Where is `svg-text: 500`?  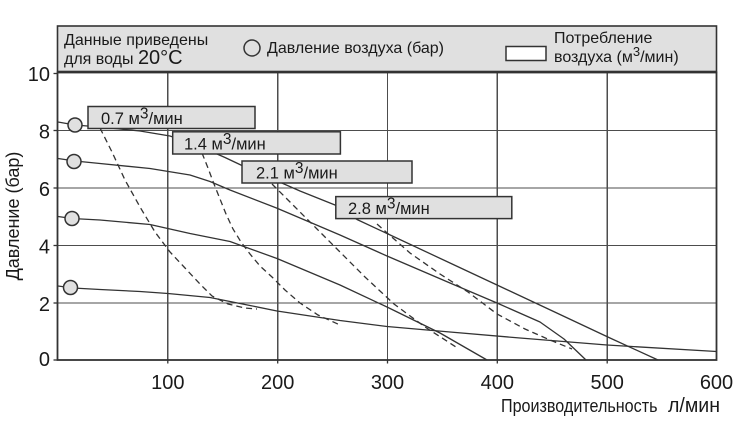 svg-text: 500 is located at coordinates (607, 383).